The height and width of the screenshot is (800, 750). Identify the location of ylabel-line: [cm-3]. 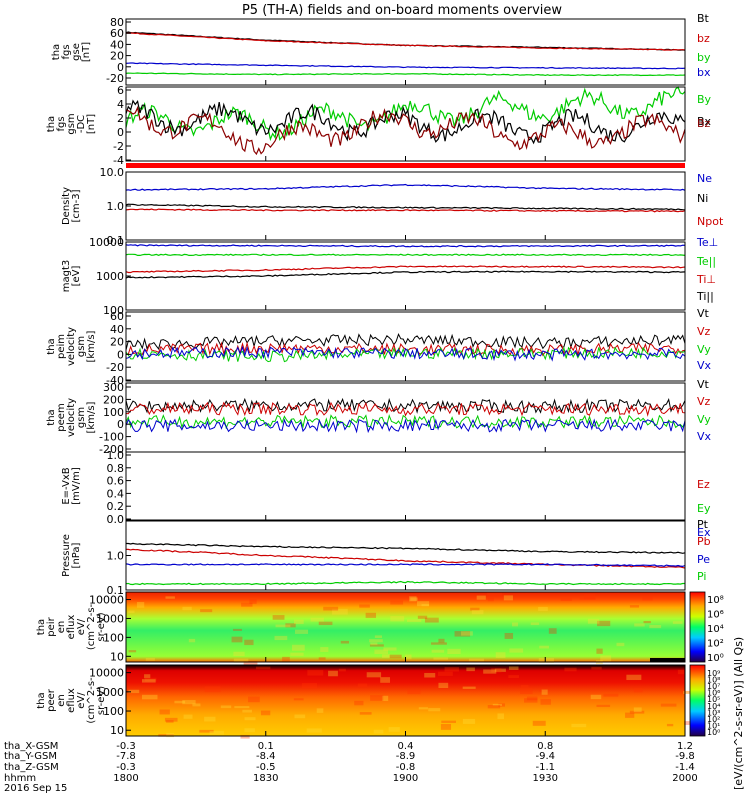
(76, 205).